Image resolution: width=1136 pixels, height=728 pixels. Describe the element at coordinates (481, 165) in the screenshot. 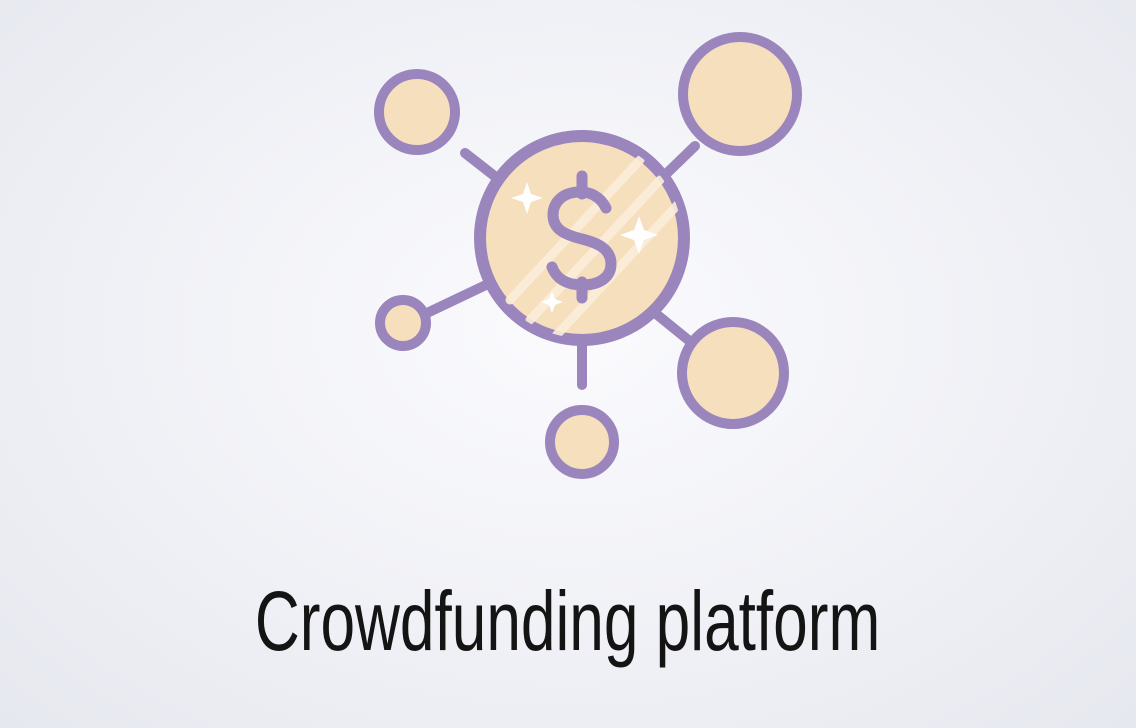

I see `connector-top-left` at that location.